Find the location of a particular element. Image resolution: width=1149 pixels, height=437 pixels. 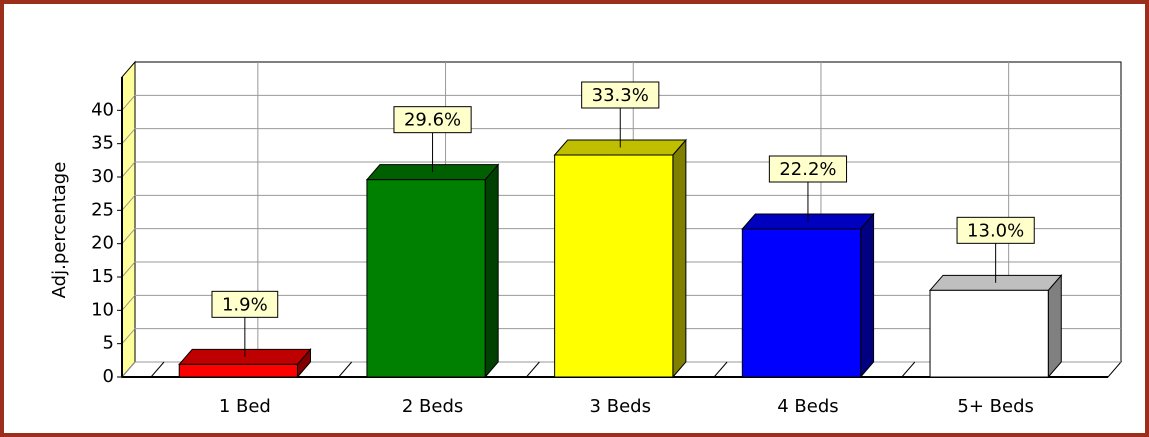

x-tick-label: 2 Beds is located at coordinates (432, 406).